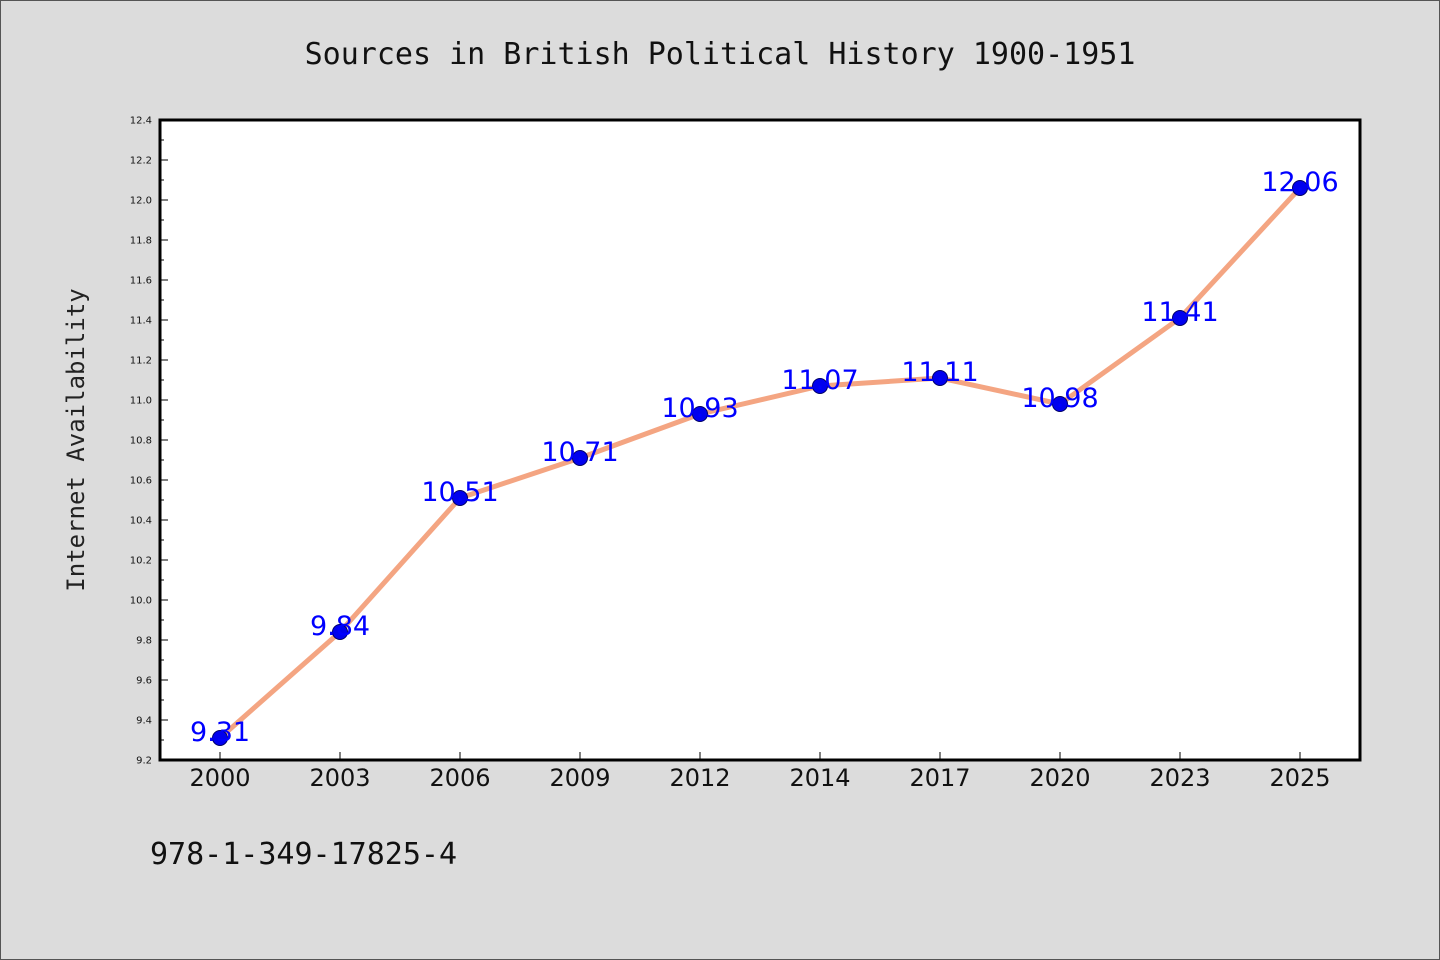 This screenshot has width=1440, height=960. I want to click on y-tick-label: 12.2, so click(141, 161).